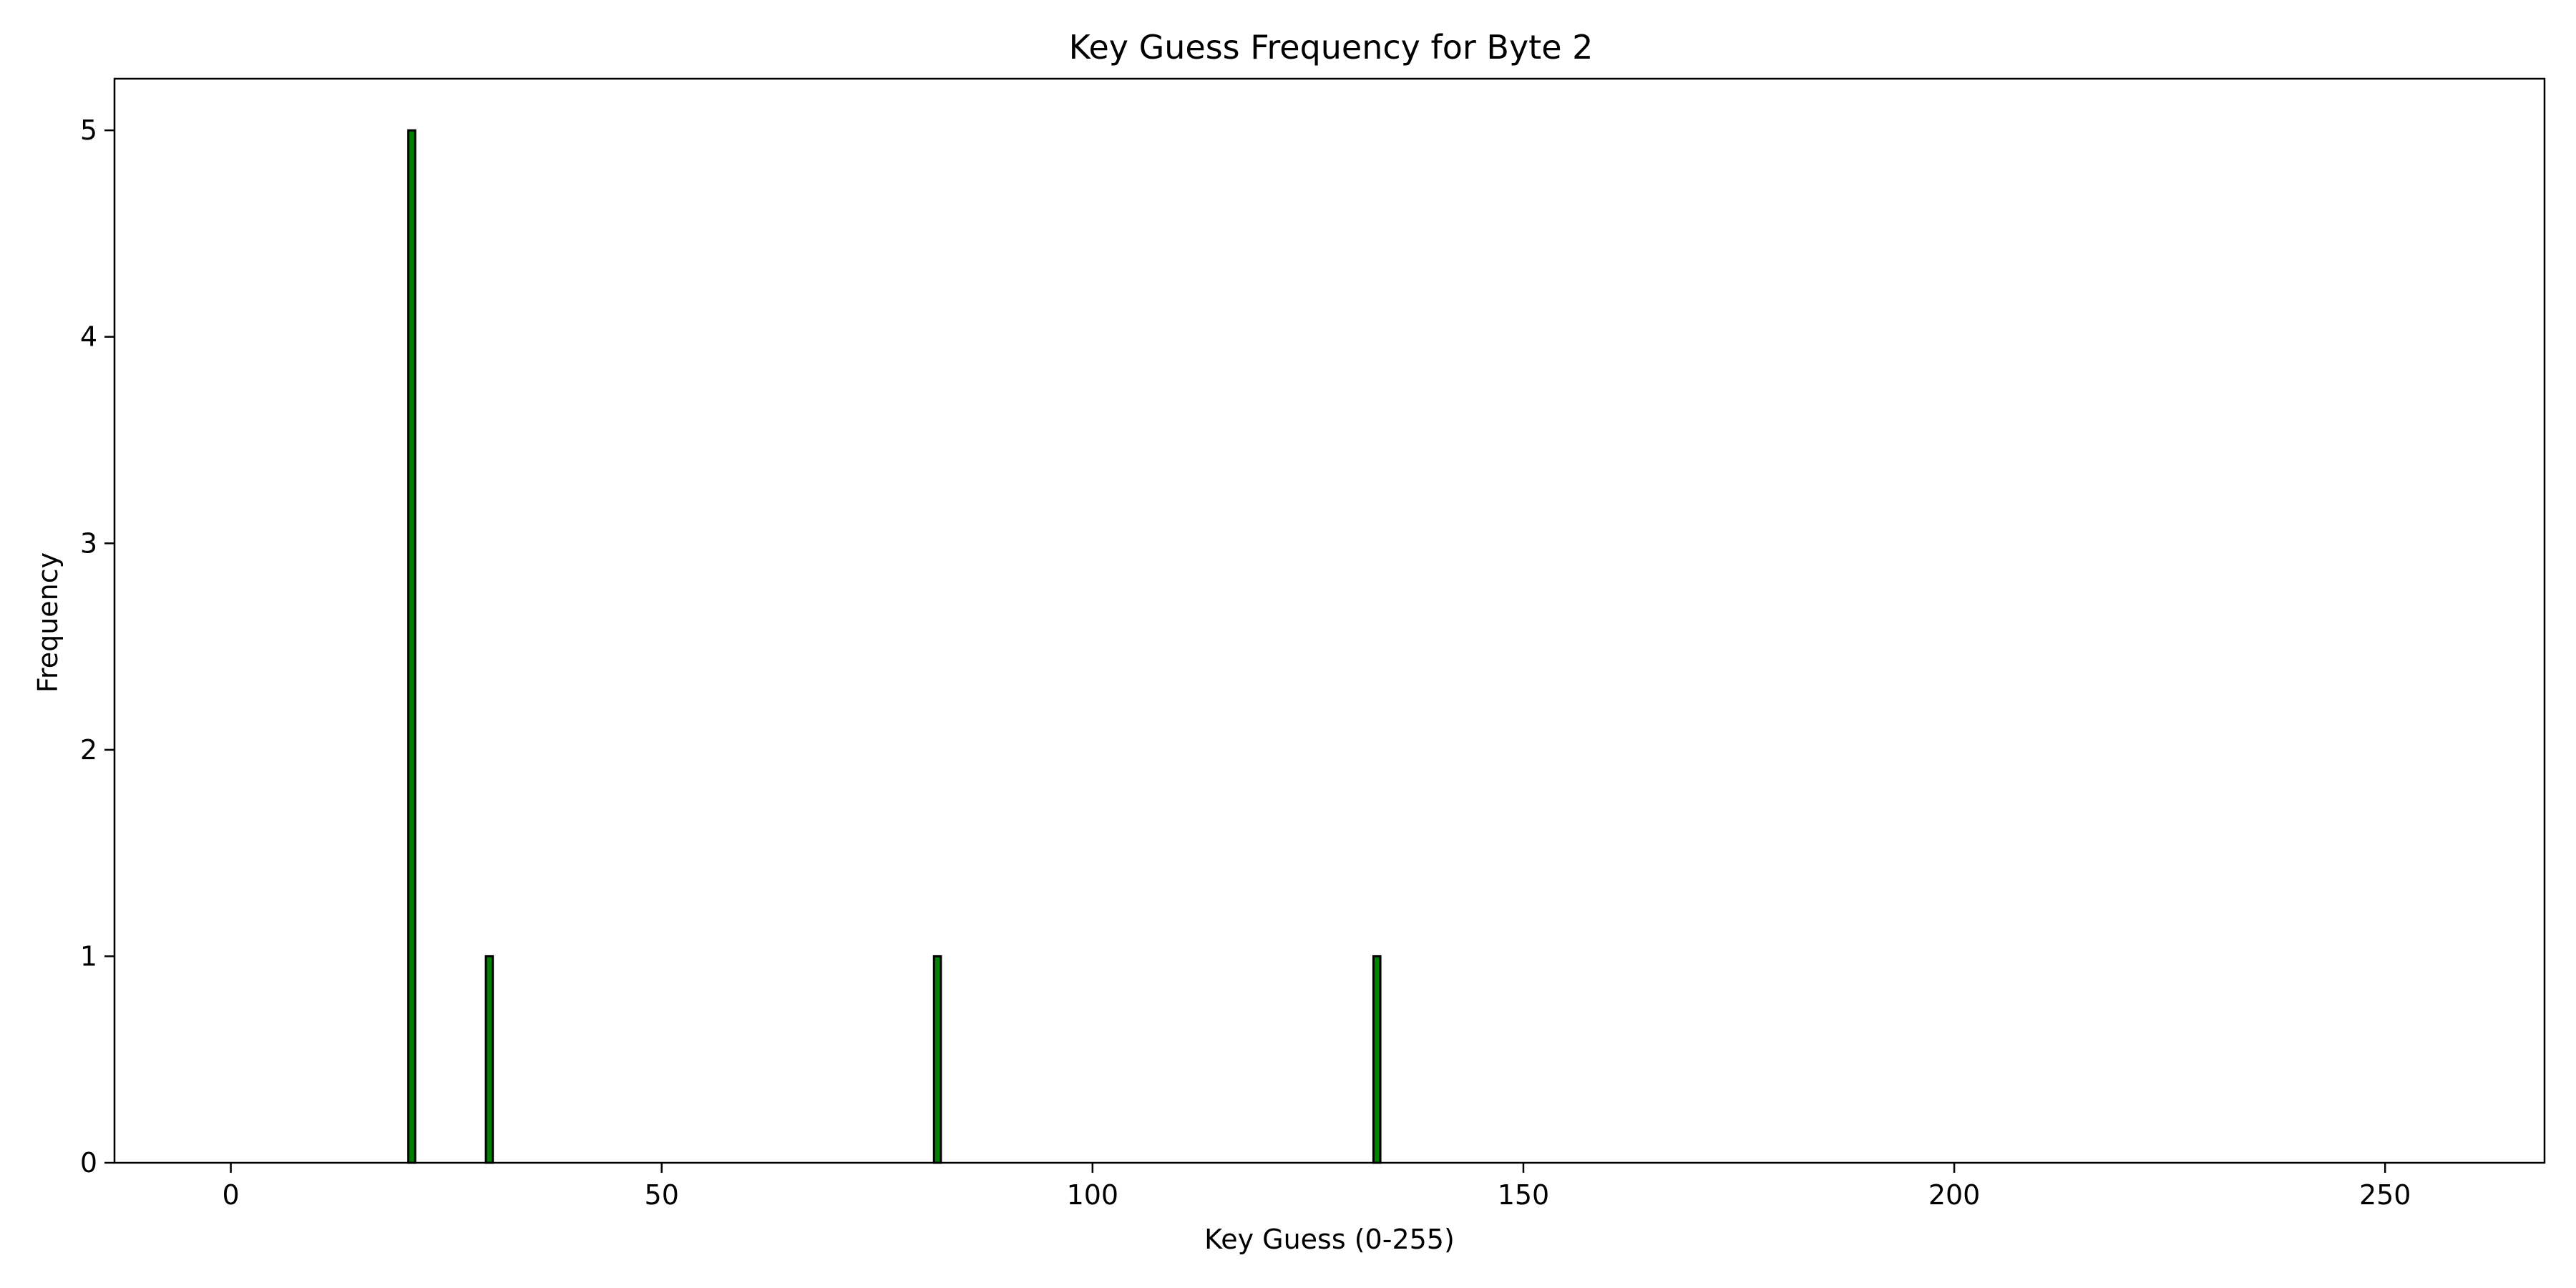 This screenshot has width=2576, height=1288. What do you see at coordinates (1954, 1195) in the screenshot?
I see `x-tick-label: 200` at bounding box center [1954, 1195].